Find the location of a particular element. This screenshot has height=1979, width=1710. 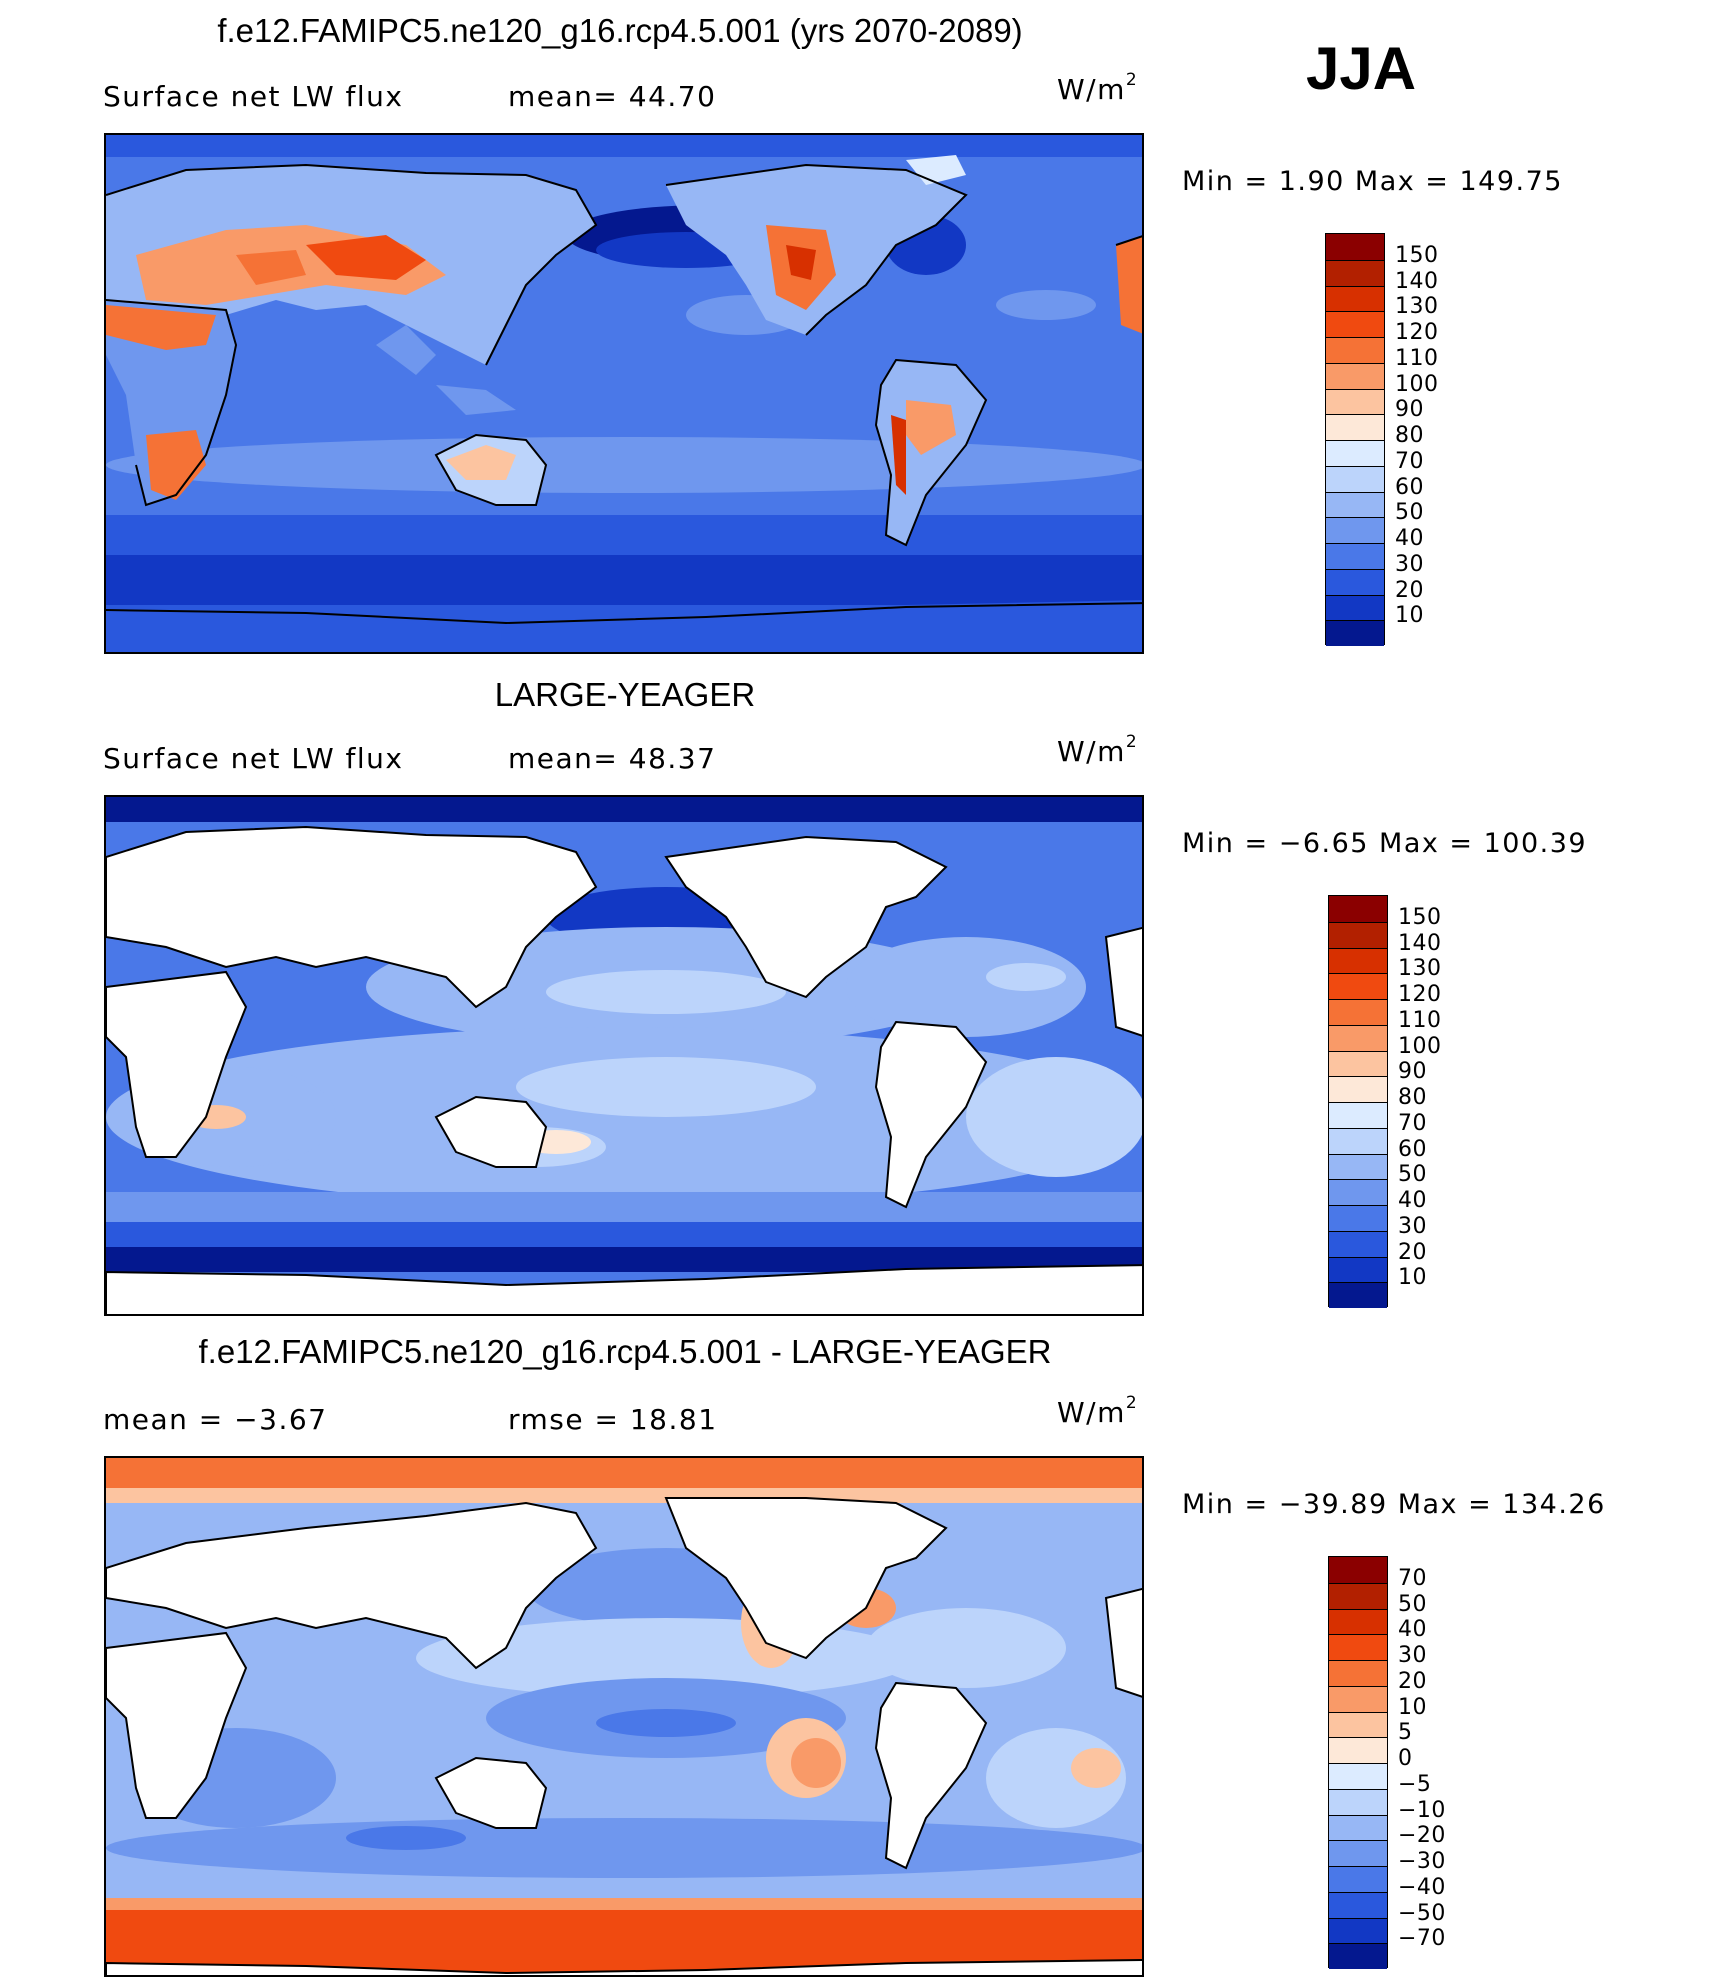

panel-2-title: LARGE-YEAGER is located at coordinates (625, 694).